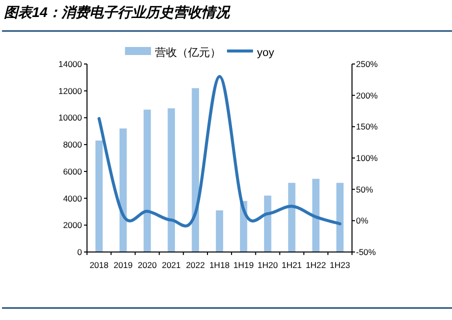 This screenshot has height=320, width=452. Describe the element at coordinates (118, 12) in the screenshot. I see `chart-title: 图表14：消费电子行业历史营收情况` at that location.